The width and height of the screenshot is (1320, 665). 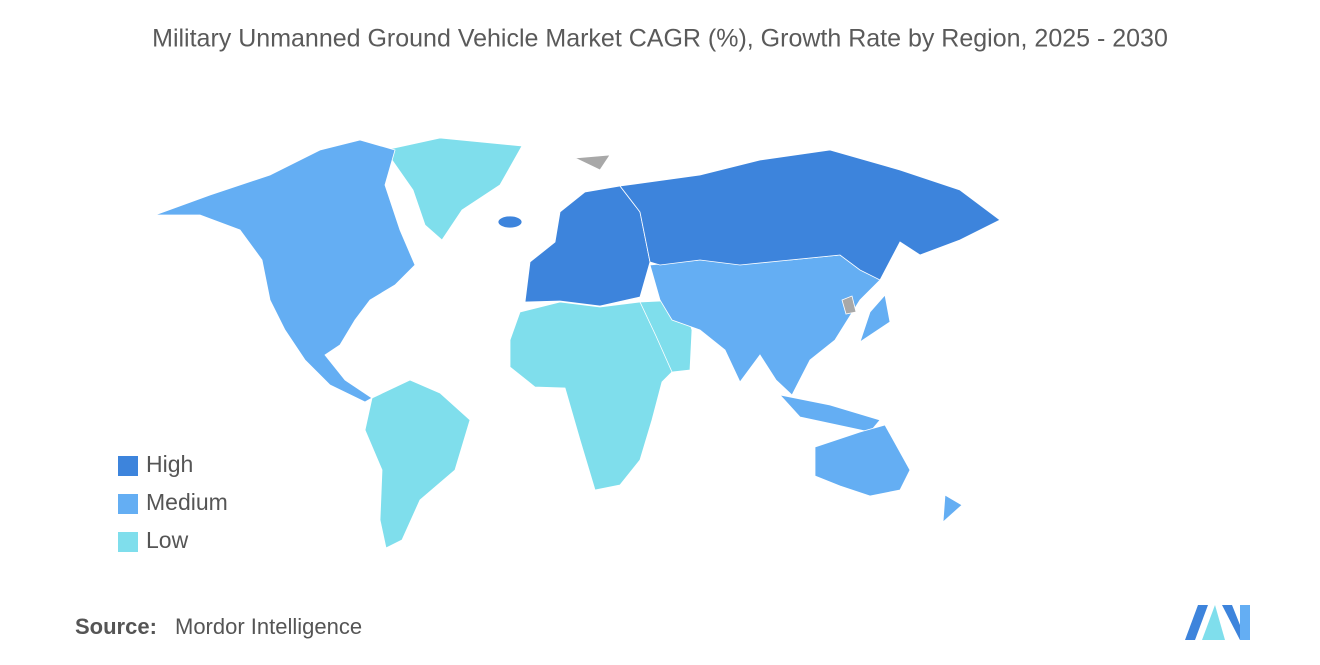 I want to click on new-zealand, so click(x=952, y=508).